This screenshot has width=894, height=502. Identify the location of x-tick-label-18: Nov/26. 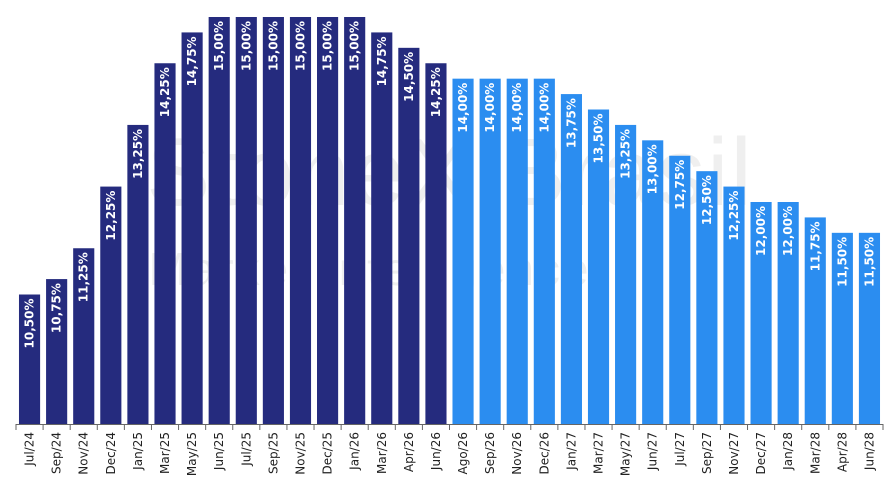
(517, 453).